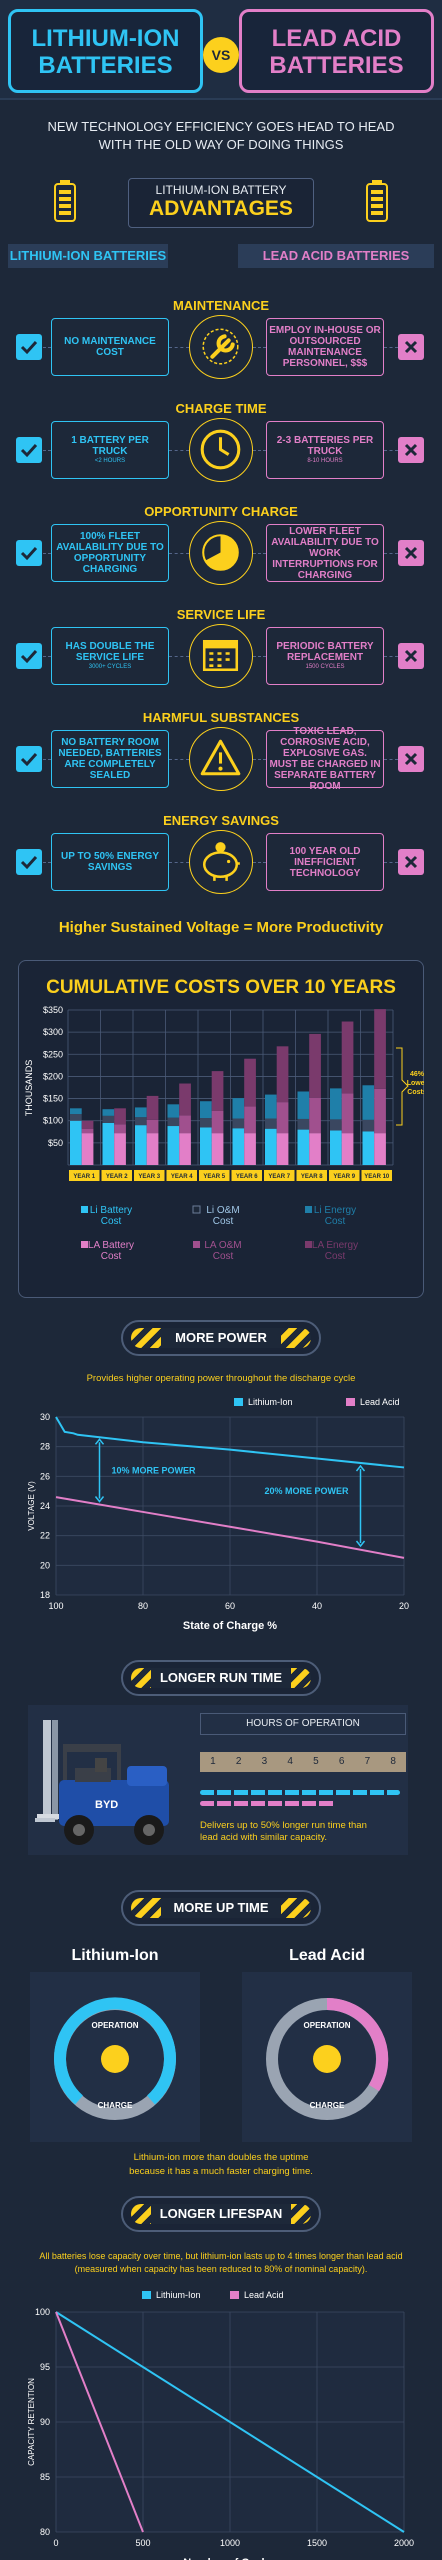  I want to click on x-tick-label: 2000, so click(404, 2543).